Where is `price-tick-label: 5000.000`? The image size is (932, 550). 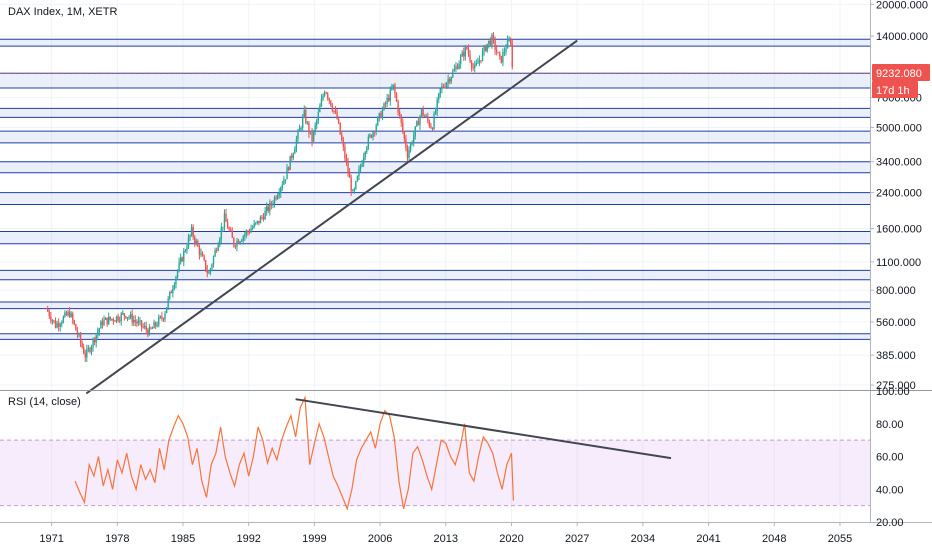
price-tick-label: 5000.000 is located at coordinates (899, 128).